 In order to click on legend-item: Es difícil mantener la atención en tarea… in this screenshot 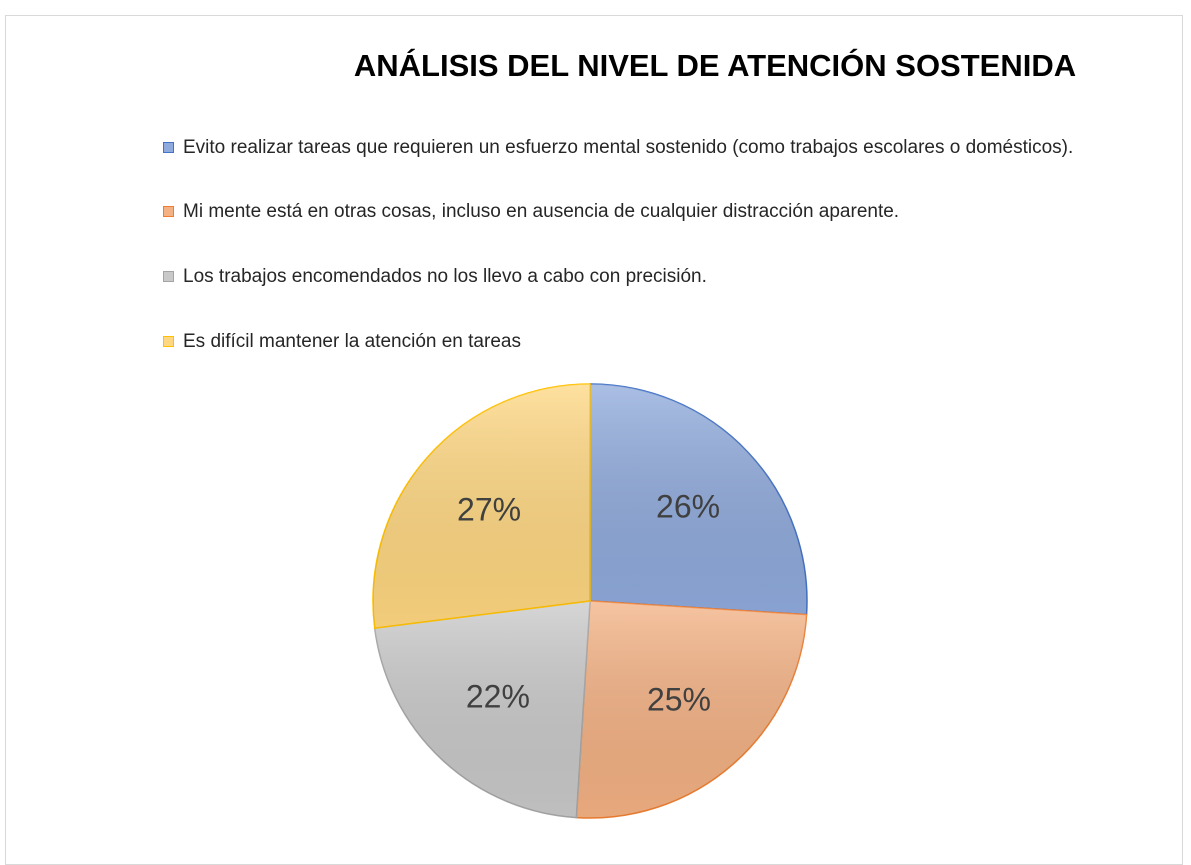, I will do `click(628, 342)`.